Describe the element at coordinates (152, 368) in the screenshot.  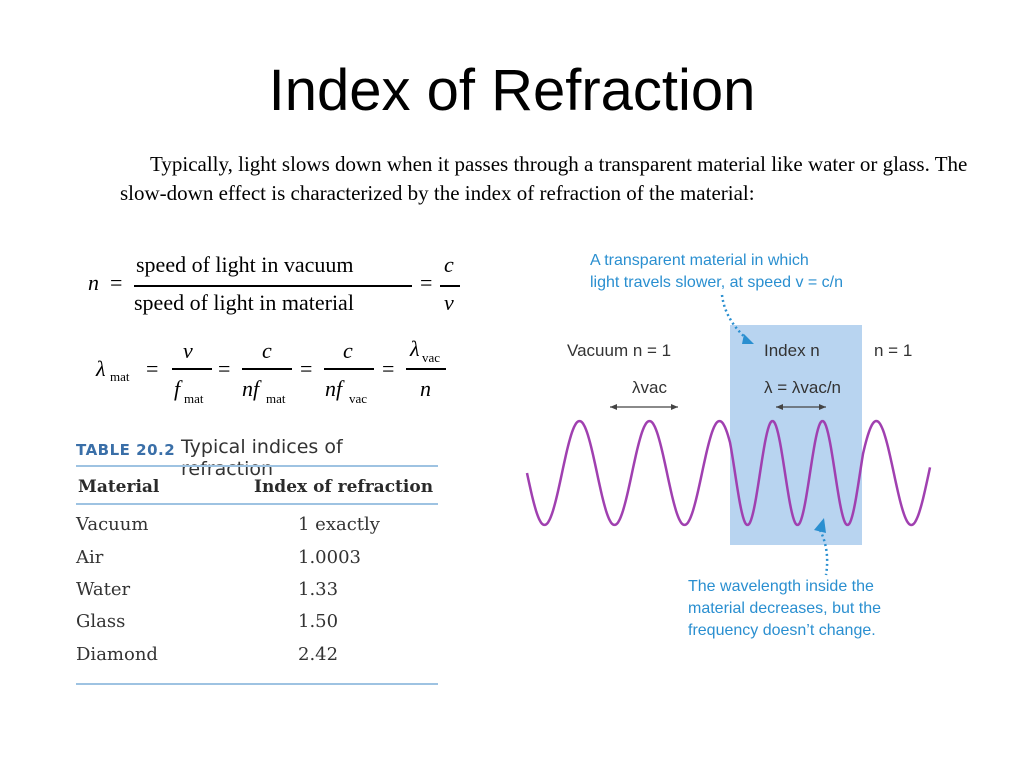
I see `eq2-equals-1: =` at that location.